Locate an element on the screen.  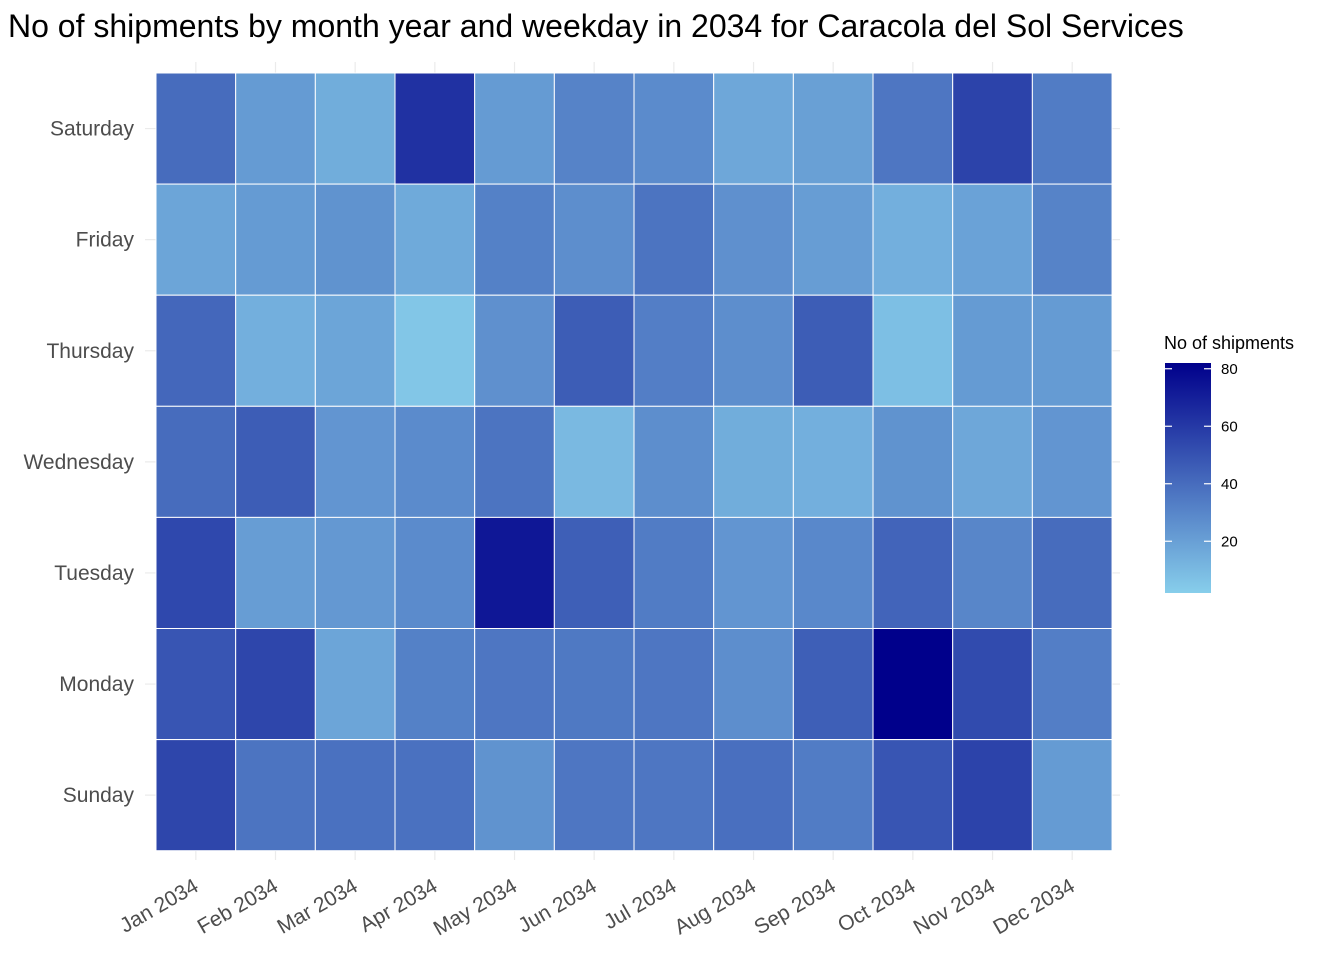
legend-title: No of shipments is located at coordinates (1229, 343).